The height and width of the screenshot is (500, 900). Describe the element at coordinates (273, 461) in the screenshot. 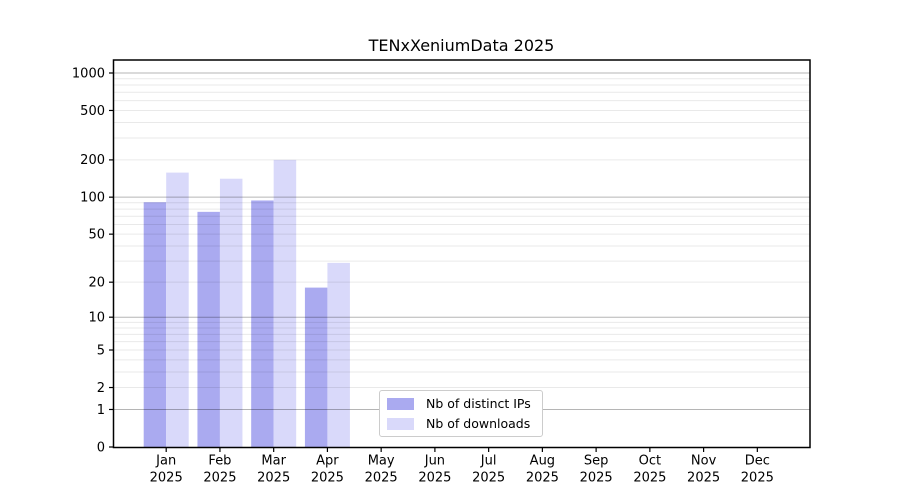

I see `x-tick-label-month: Mar` at that location.